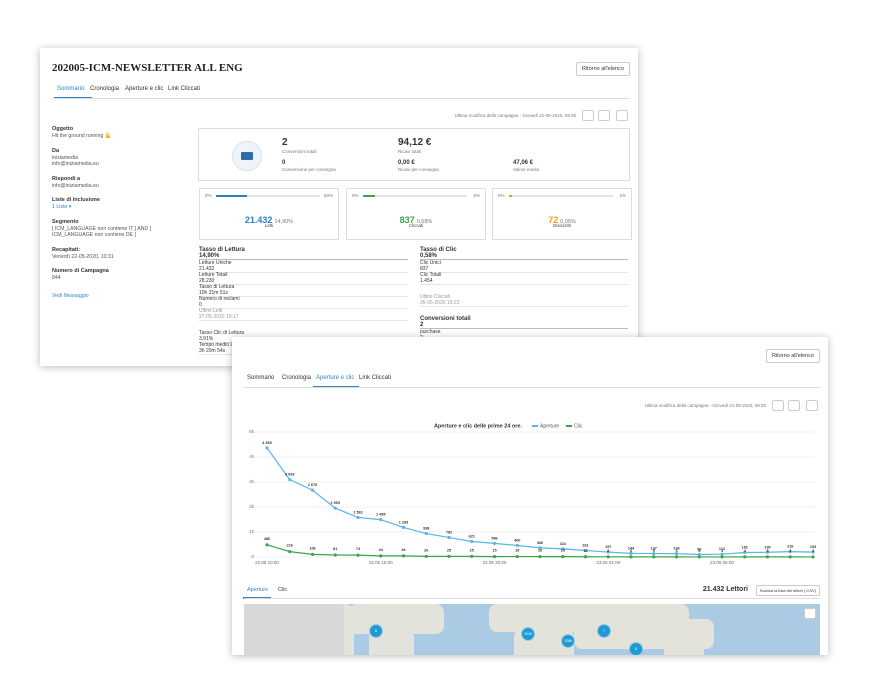 Image resolution: width=880 pixels, height=697 pixels. What do you see at coordinates (676, 551) in the screenshot?
I see `data-label: 4` at bounding box center [676, 551].